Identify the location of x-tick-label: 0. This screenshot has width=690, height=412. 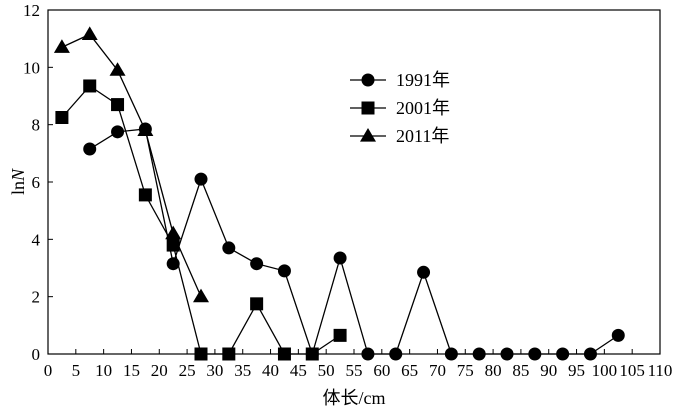
(48, 370).